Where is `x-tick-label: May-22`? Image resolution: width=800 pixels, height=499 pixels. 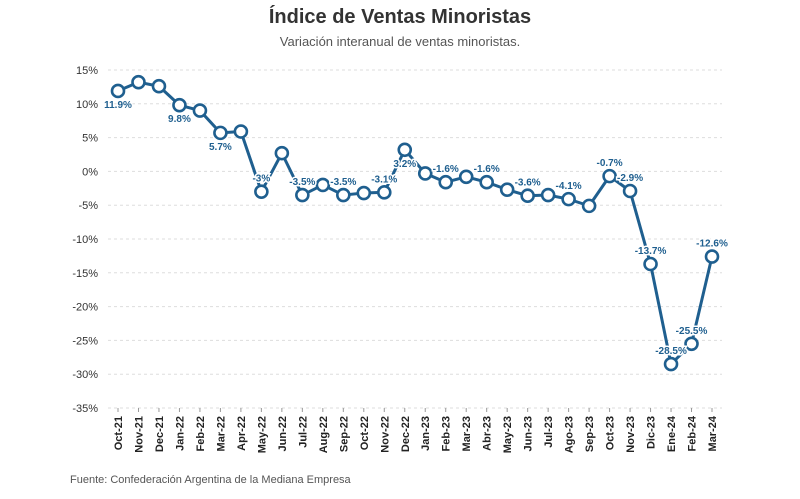
x-tick-label: May-22 is located at coordinates (262, 434).